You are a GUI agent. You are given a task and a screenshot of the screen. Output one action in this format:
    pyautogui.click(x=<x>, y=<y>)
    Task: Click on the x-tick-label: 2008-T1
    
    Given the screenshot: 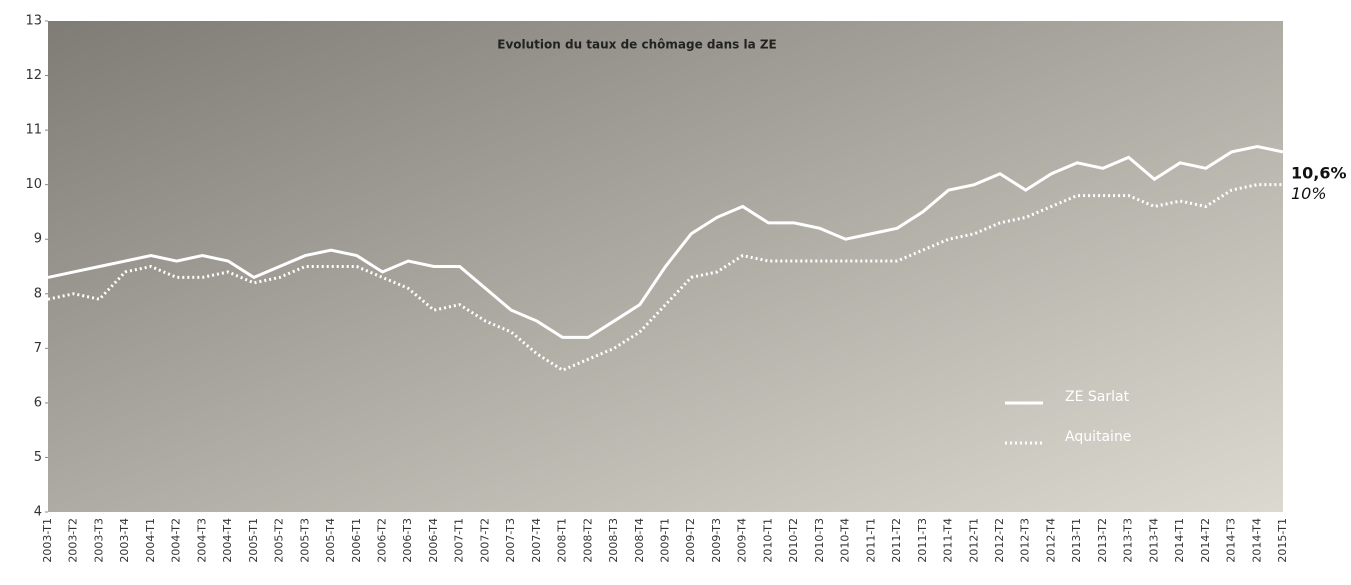 What is the action you would take?
    pyautogui.click(x=562, y=540)
    